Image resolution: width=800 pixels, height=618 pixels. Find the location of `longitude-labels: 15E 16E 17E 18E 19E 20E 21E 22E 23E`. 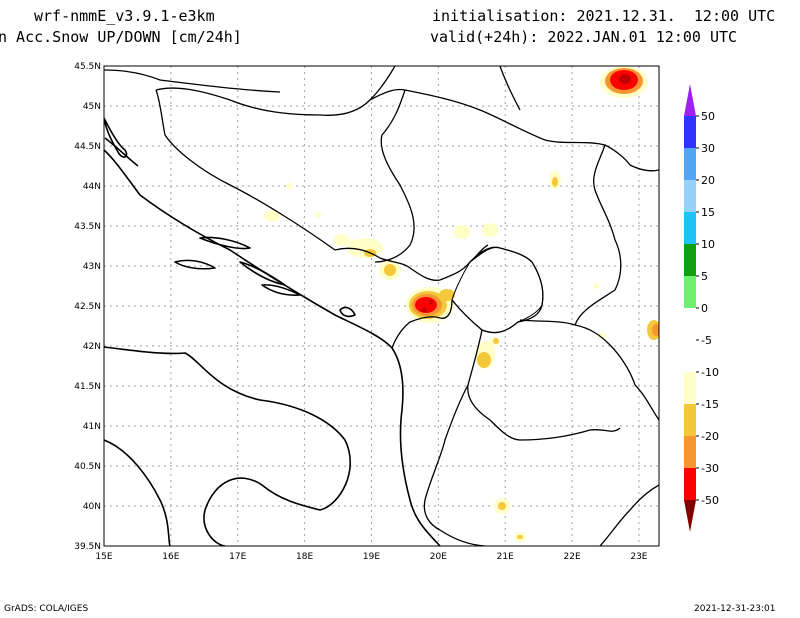

longitude-labels: 15E 16E 17E 18E 19E 20E 21E 22E 23E is located at coordinates (371, 557).